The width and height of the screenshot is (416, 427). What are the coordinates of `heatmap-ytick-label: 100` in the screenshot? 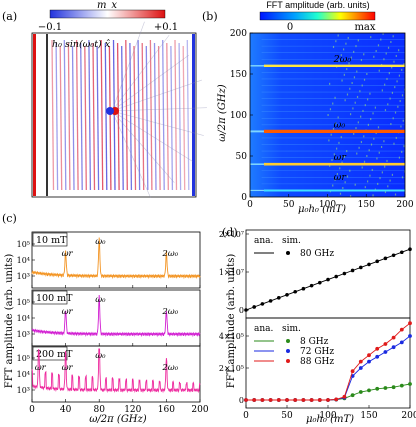 It's located at (238, 116).